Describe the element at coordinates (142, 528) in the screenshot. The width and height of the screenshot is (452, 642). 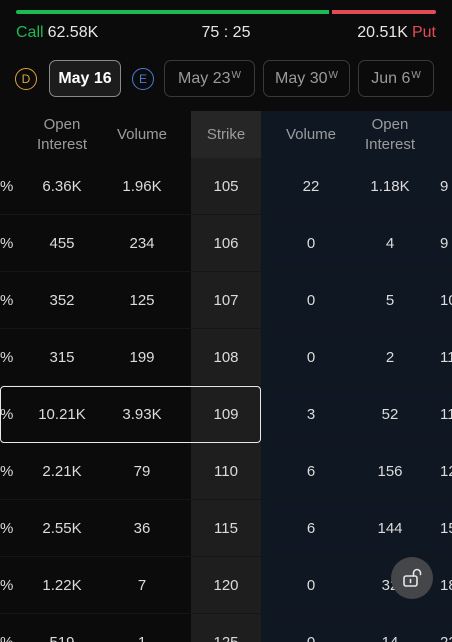
I see `call-volume-cell: 36` at that location.